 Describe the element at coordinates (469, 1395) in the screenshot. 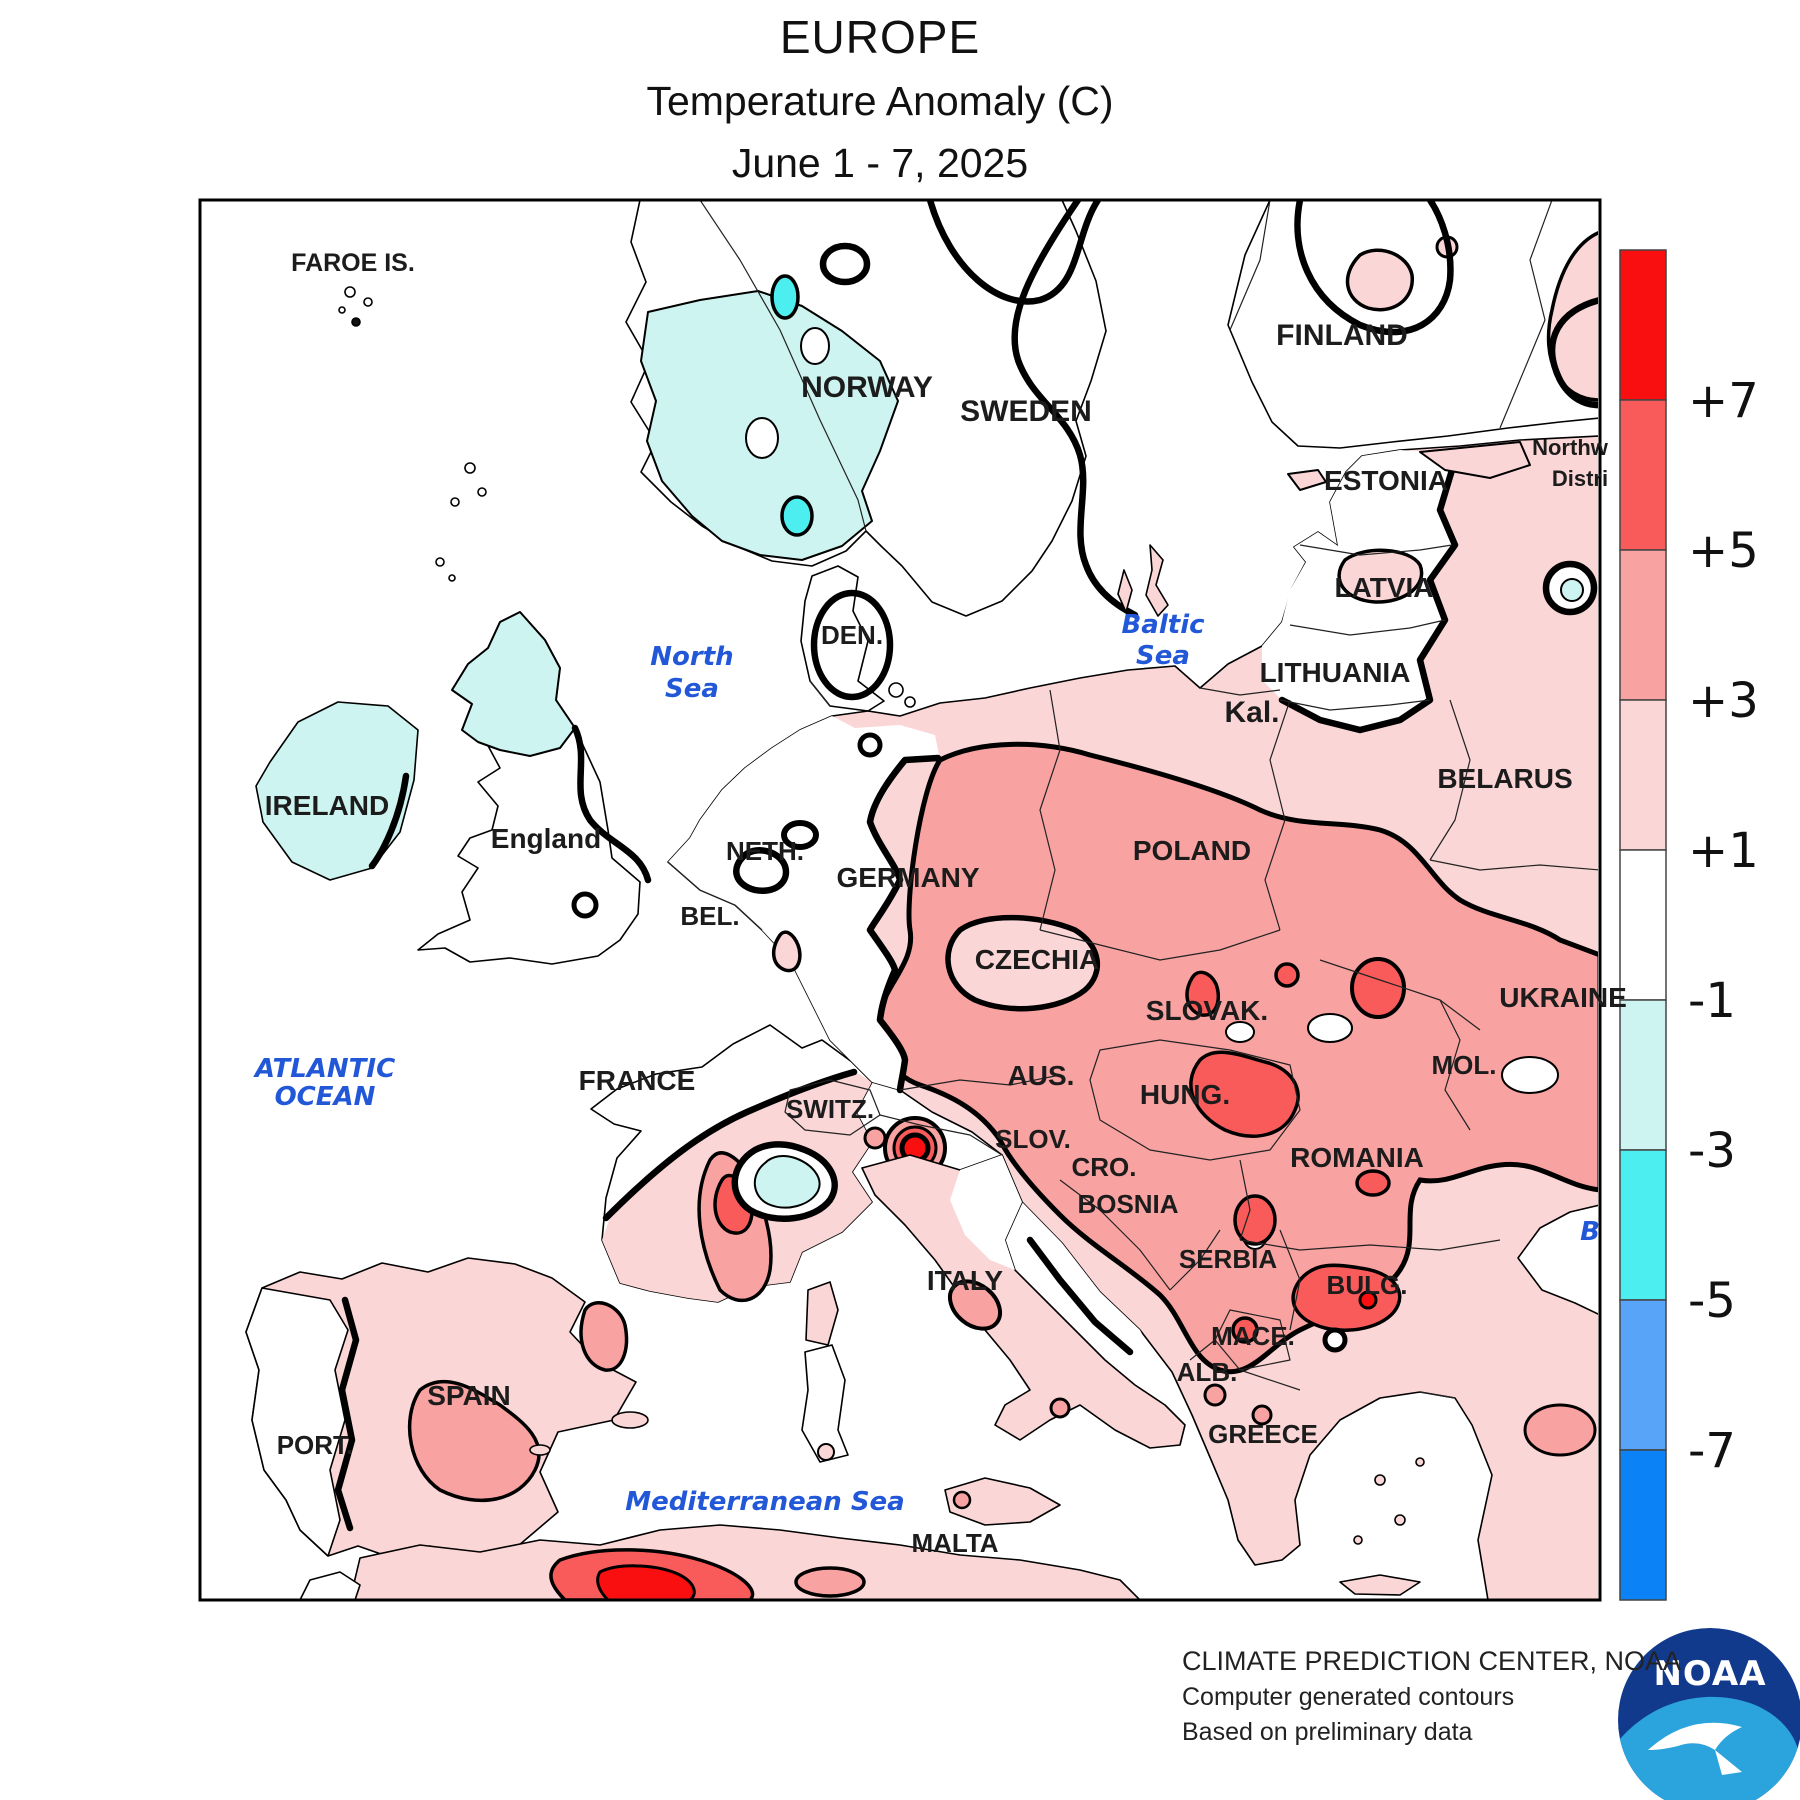

I see `map-label-spain: SPAIN` at that location.